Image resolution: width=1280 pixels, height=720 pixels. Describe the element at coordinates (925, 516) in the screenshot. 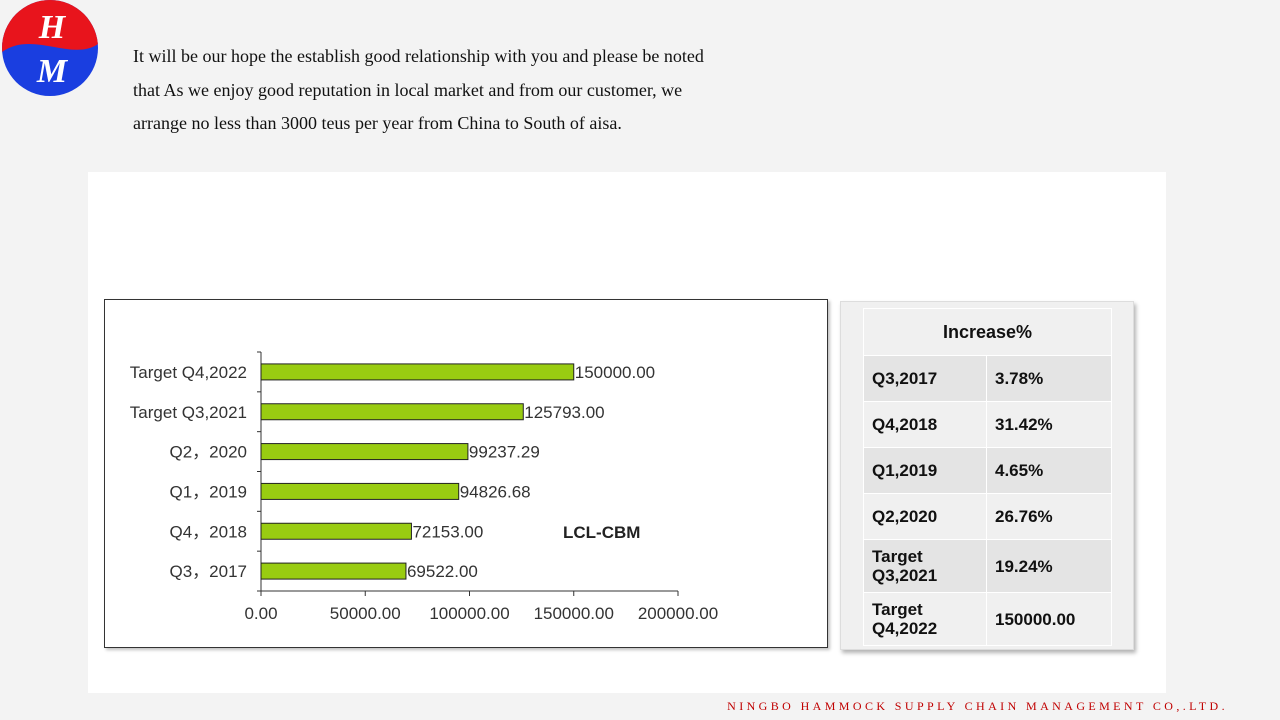

I see `period-cell: Q2,2020` at that location.